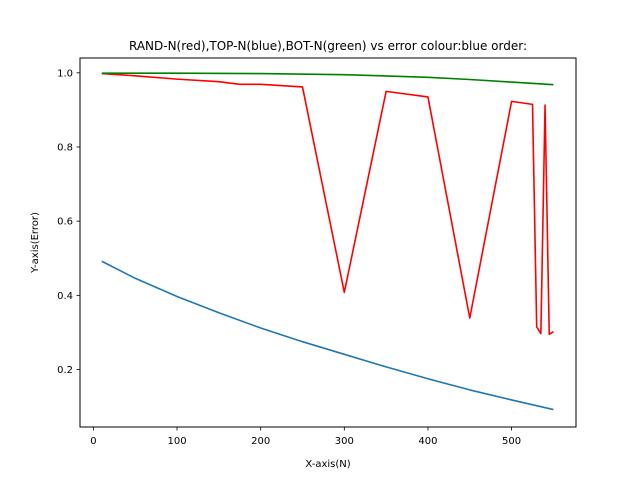  I want to click on x-tick-label: 0, so click(93, 441).